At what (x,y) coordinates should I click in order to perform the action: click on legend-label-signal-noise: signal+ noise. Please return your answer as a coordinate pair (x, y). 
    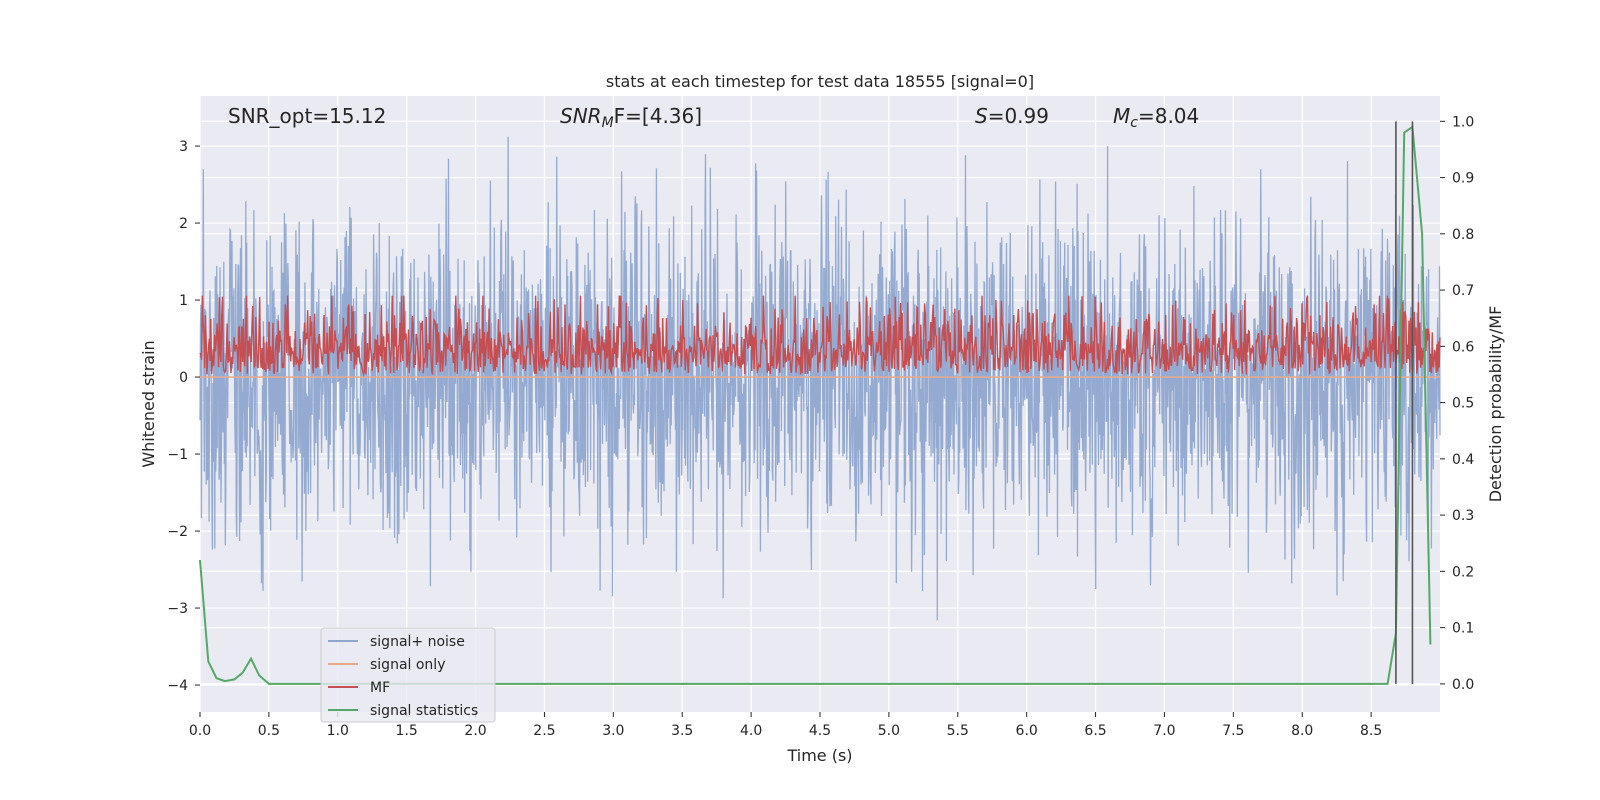
    Looking at the image, I should click on (417, 642).